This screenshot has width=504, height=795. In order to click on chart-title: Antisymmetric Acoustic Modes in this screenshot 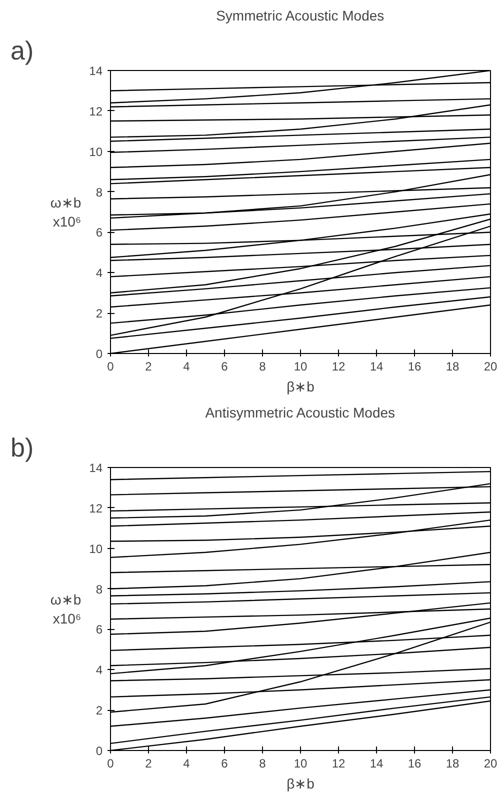, I will do `click(300, 412)`.